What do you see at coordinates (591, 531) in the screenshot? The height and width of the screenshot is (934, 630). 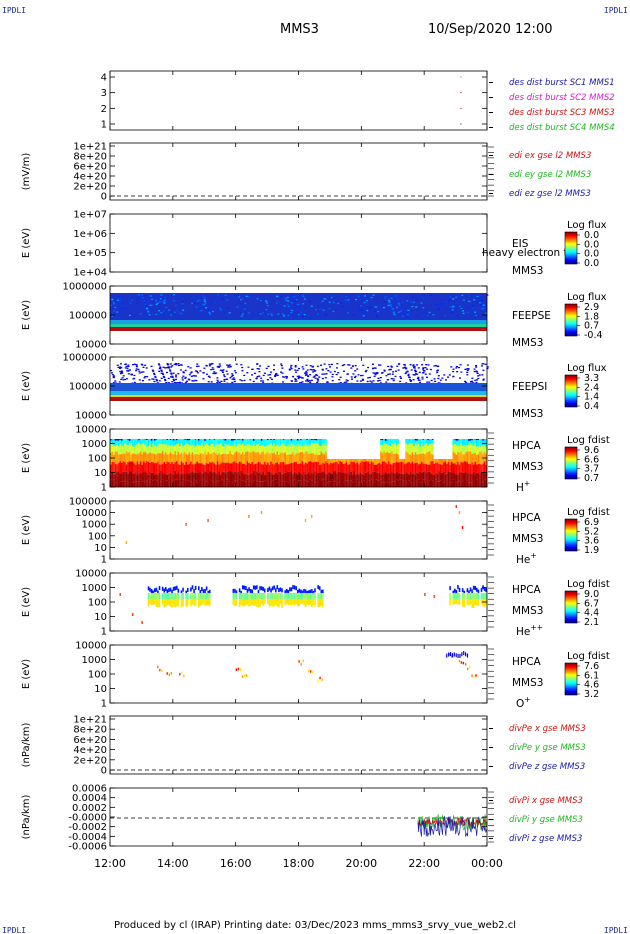 I see `colorbar-tick: 5.2` at bounding box center [591, 531].